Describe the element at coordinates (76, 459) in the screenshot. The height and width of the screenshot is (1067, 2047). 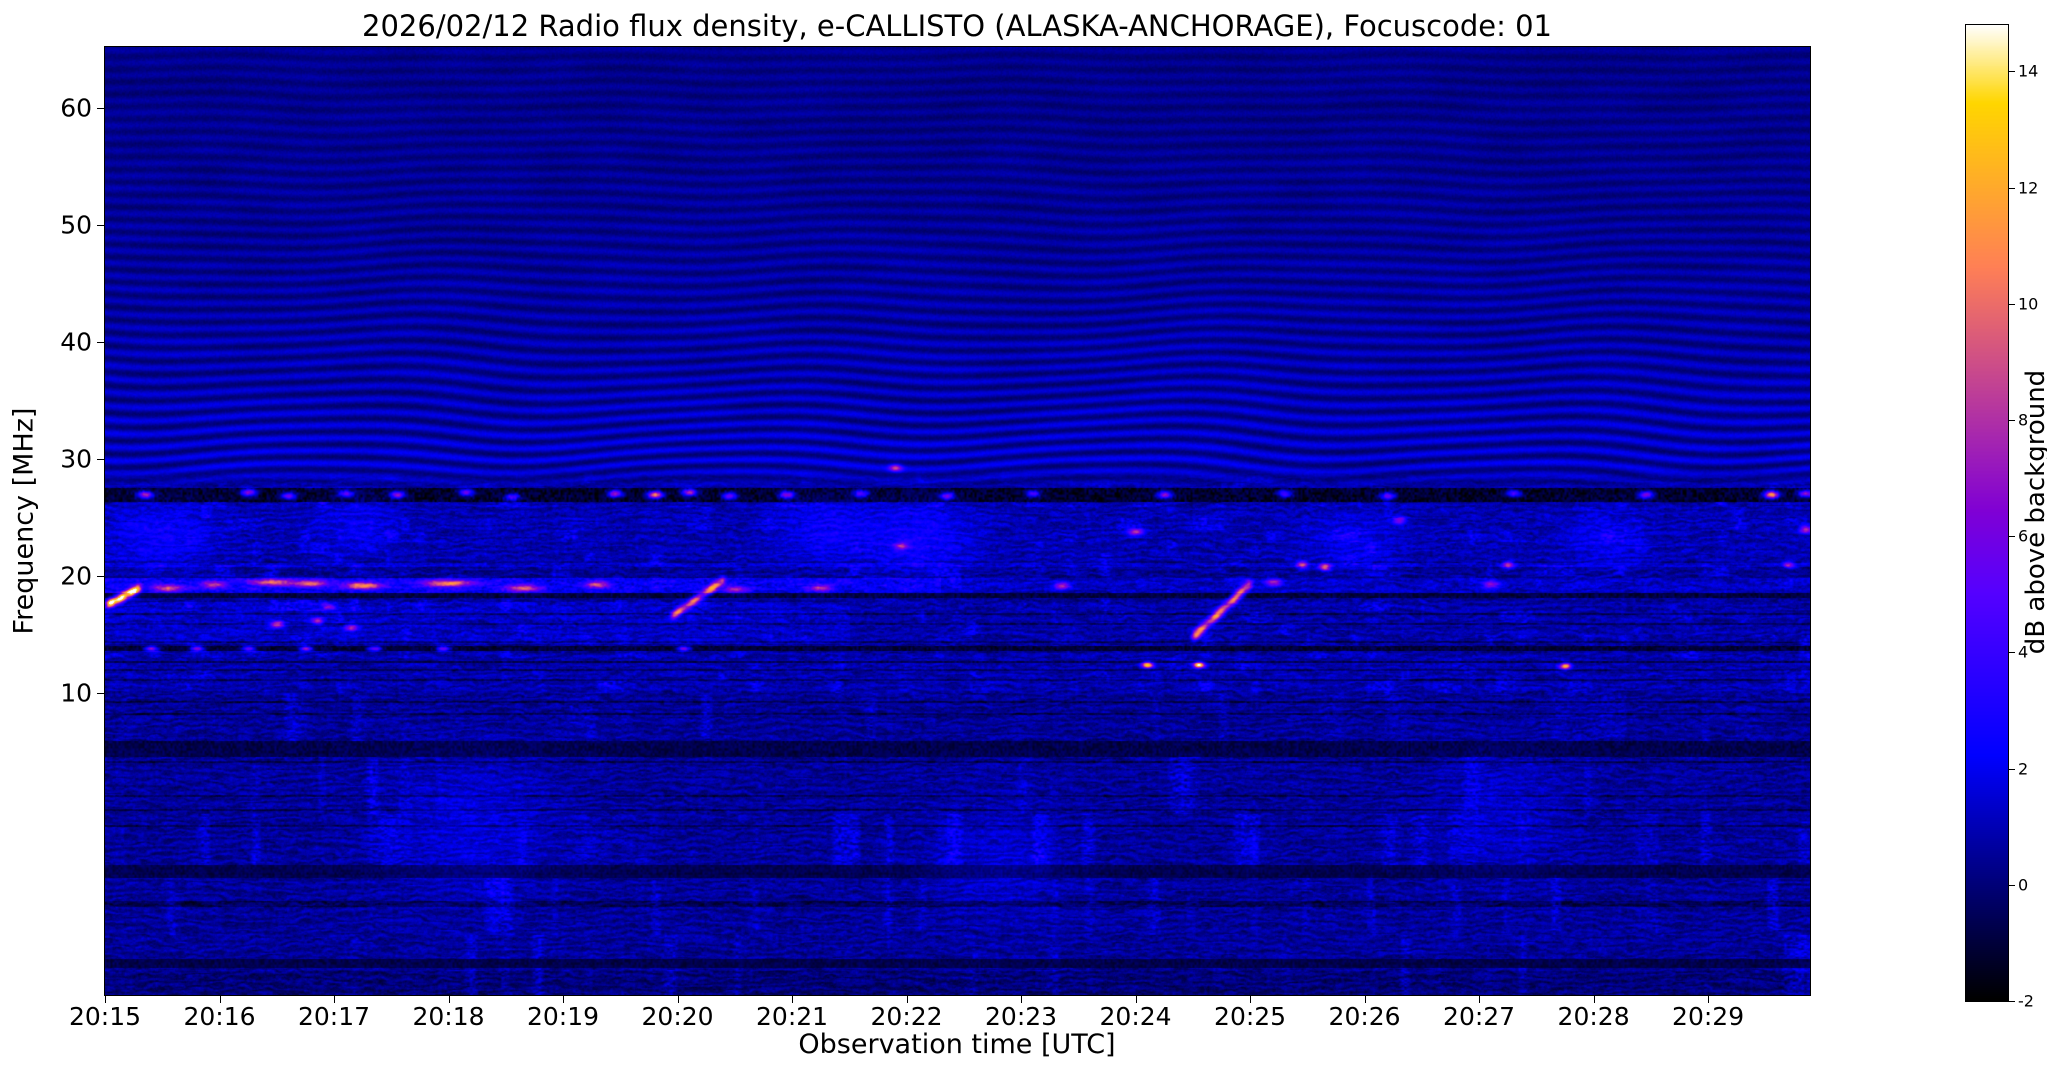
I see `y-tick-label: 30` at that location.